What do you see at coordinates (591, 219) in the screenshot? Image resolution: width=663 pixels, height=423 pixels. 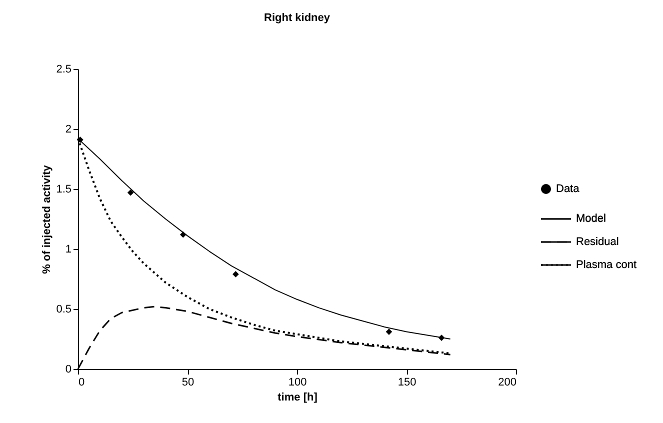 I see `legend-label: Model` at bounding box center [591, 219].